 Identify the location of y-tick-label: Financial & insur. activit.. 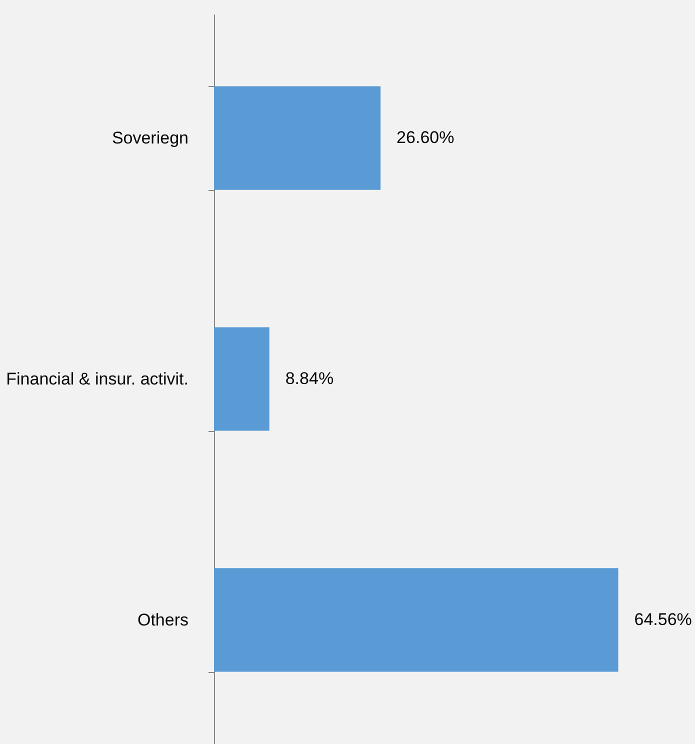
(97, 379).